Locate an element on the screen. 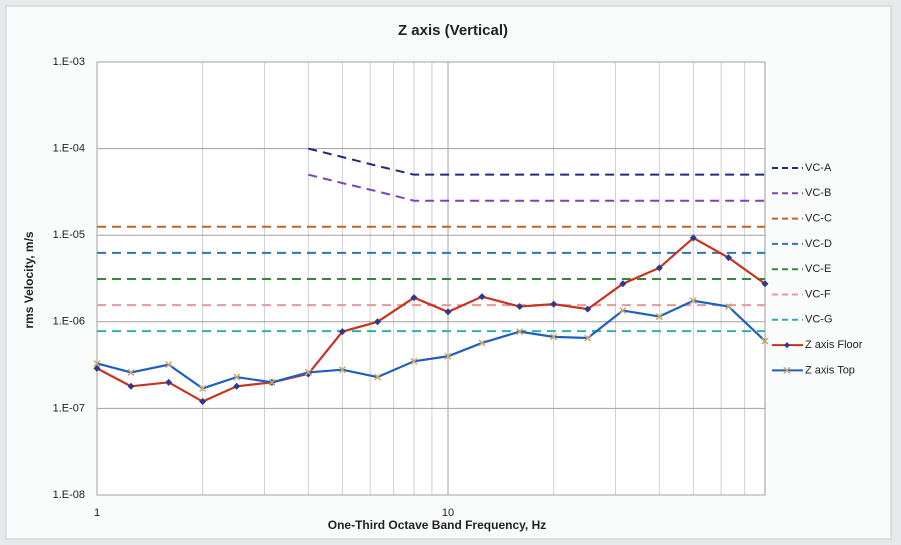  x-tick-label: 1 is located at coordinates (97, 513).